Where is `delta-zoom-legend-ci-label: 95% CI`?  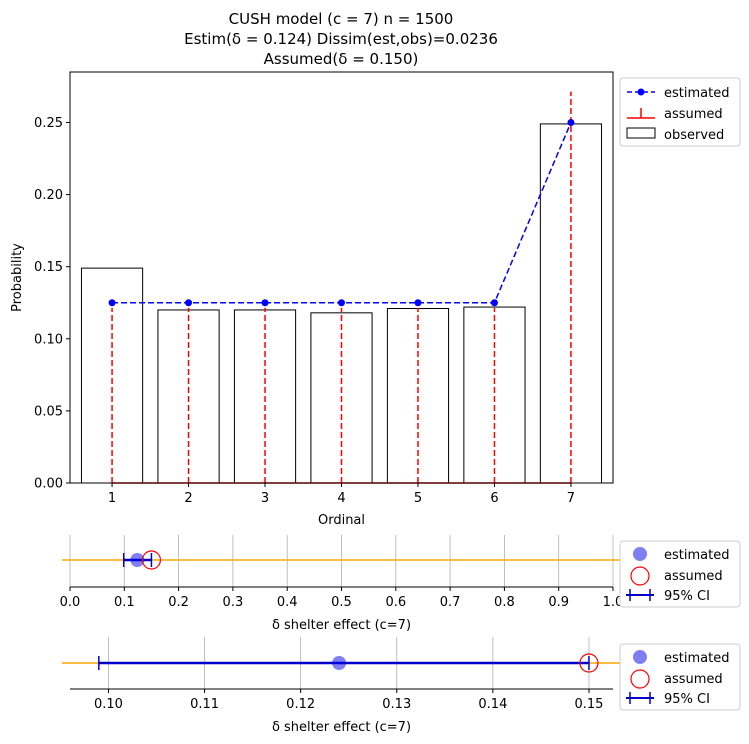
delta-zoom-legend-ci-label: 95% CI is located at coordinates (687, 699).